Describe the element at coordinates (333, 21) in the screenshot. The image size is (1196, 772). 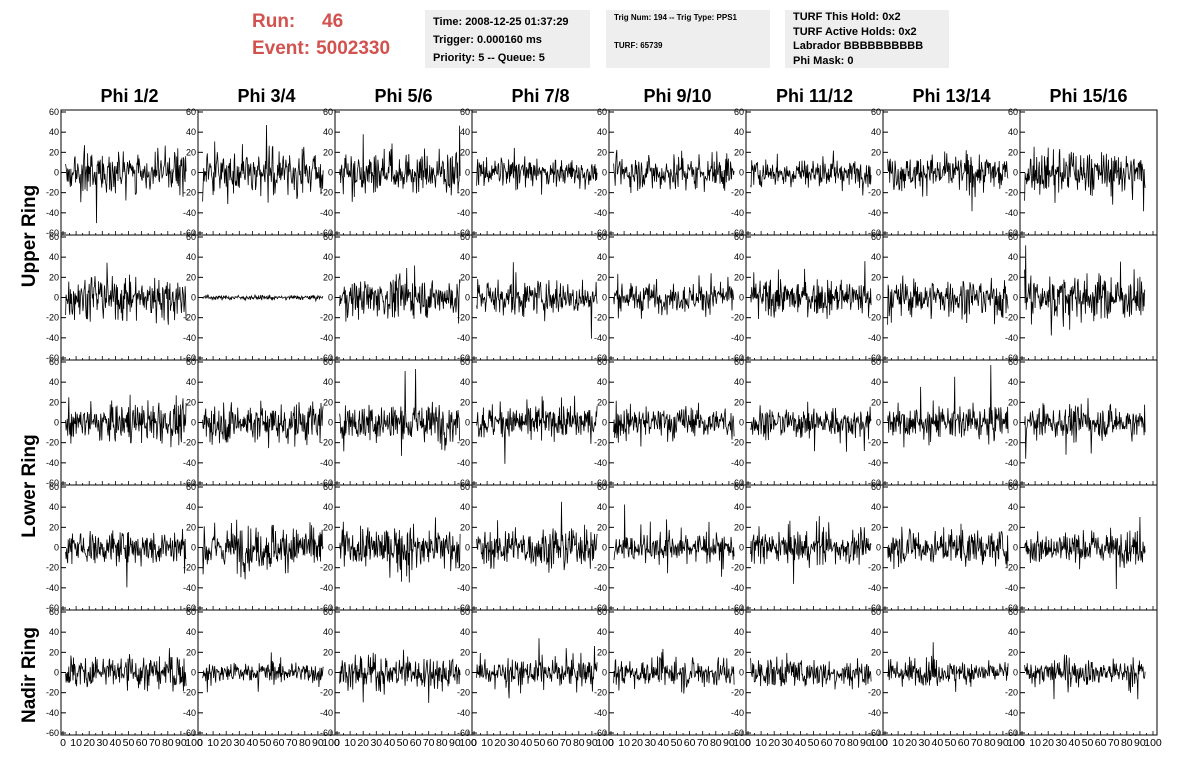
I see `run-value: 46` at that location.